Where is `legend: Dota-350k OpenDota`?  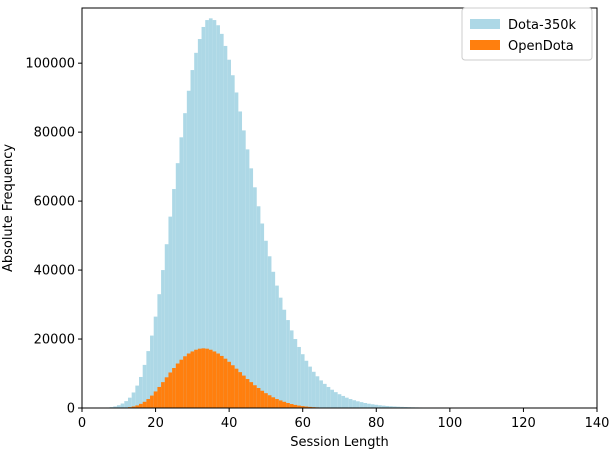
legend: Dota-350k OpenDota is located at coordinates (527, 34).